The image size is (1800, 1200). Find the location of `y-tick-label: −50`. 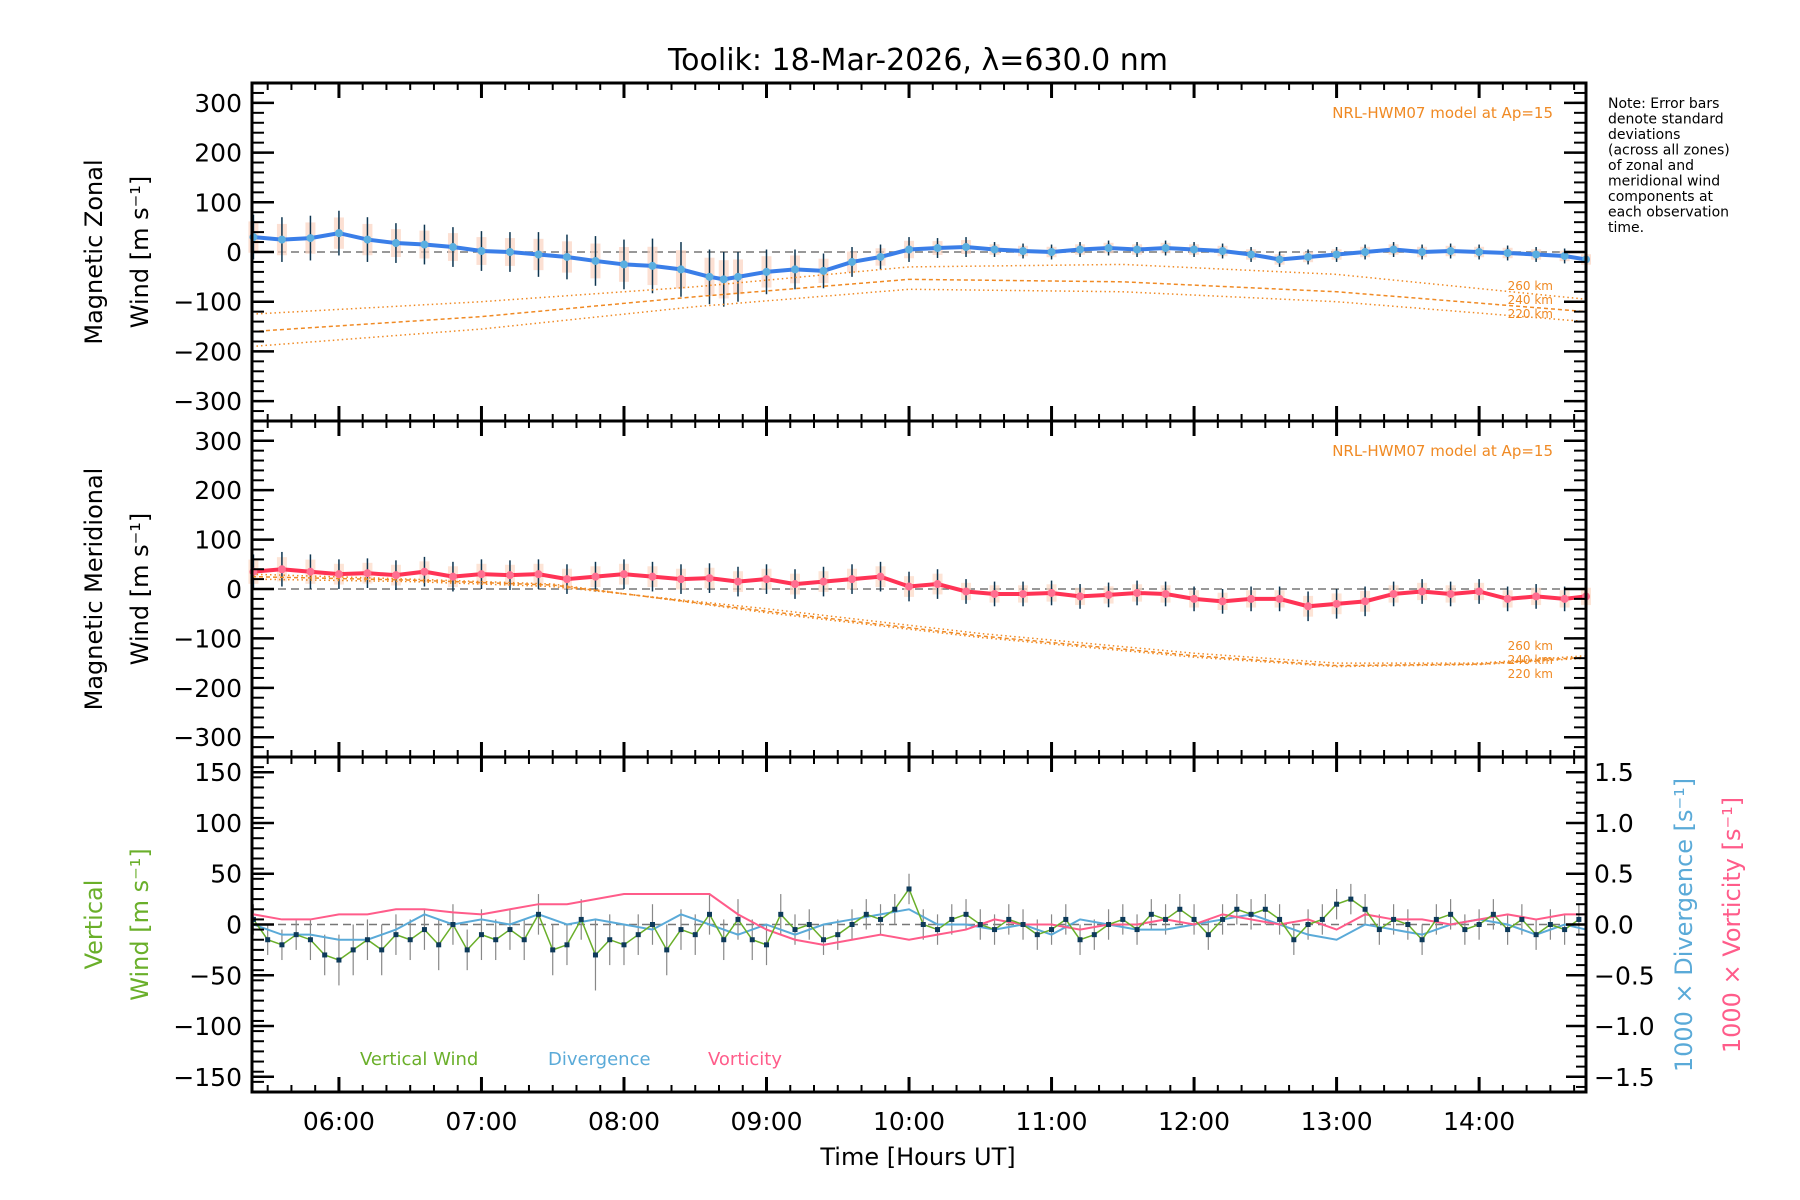

y-tick-label: −50 is located at coordinates (215, 975).